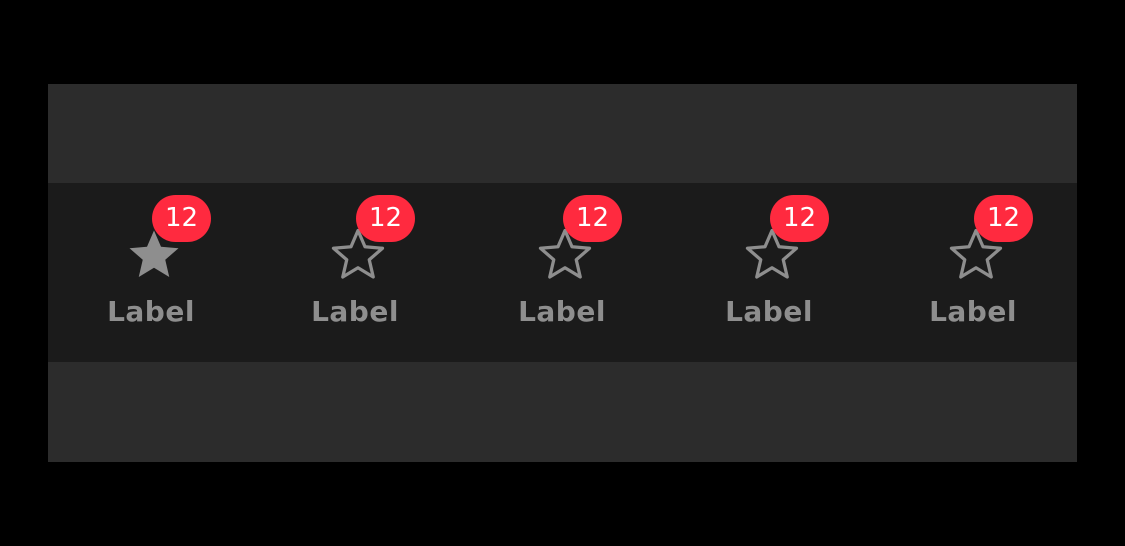 This screenshot has width=1125, height=546. I want to click on star-filled-icon, so click(154, 254).